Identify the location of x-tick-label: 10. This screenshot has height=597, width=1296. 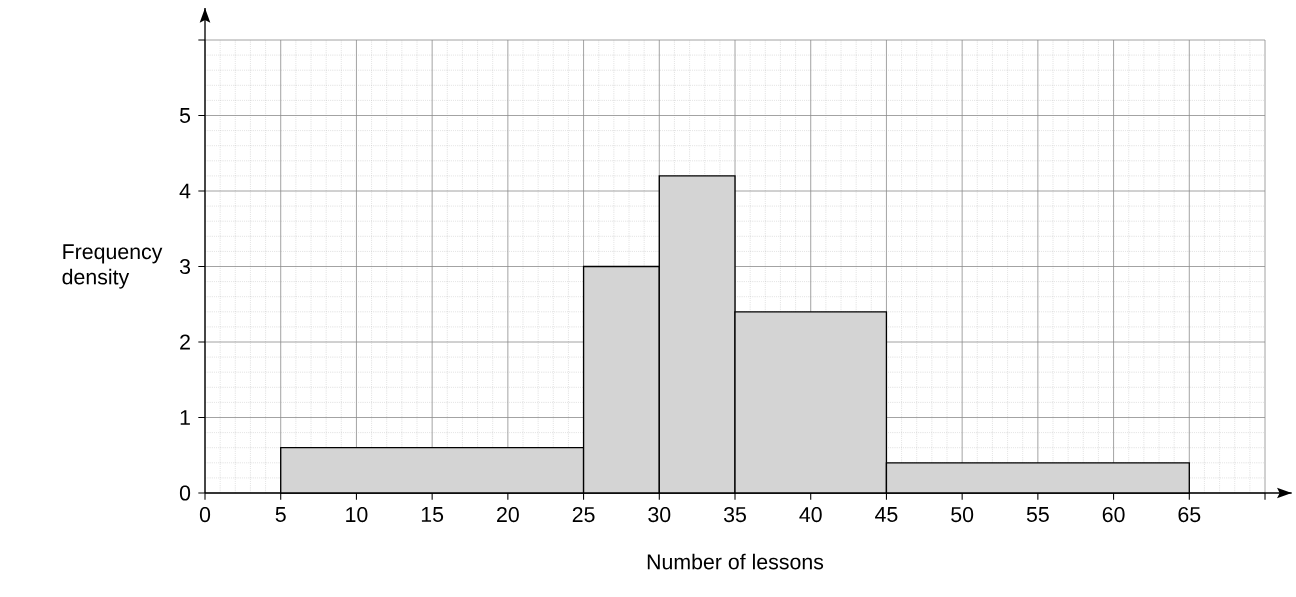
(357, 515).